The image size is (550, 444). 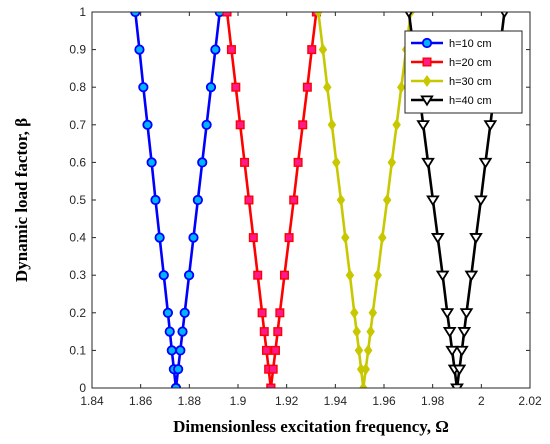 I want to click on legend-label: h=30 cm, so click(x=470, y=82).